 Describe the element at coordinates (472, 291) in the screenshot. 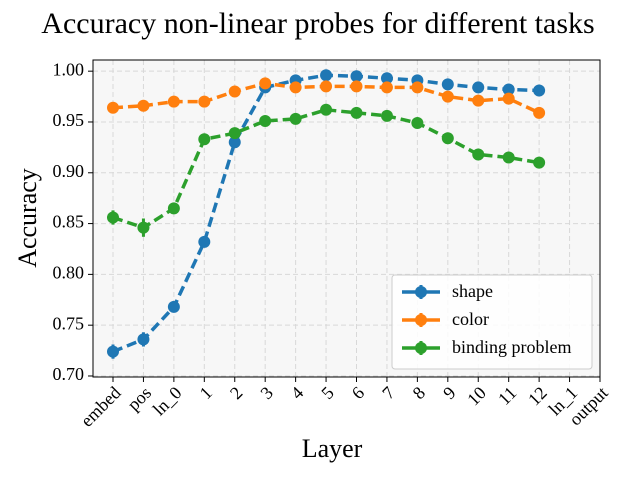

I see `legend-label: shape` at that location.